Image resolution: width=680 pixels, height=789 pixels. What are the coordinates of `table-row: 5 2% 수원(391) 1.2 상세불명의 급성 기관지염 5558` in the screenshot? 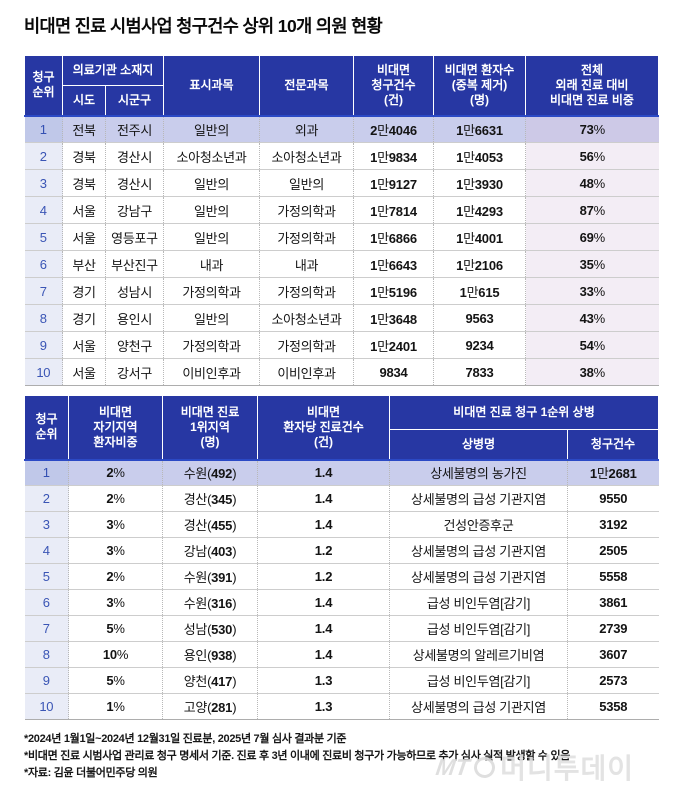 It's located at (341, 576).